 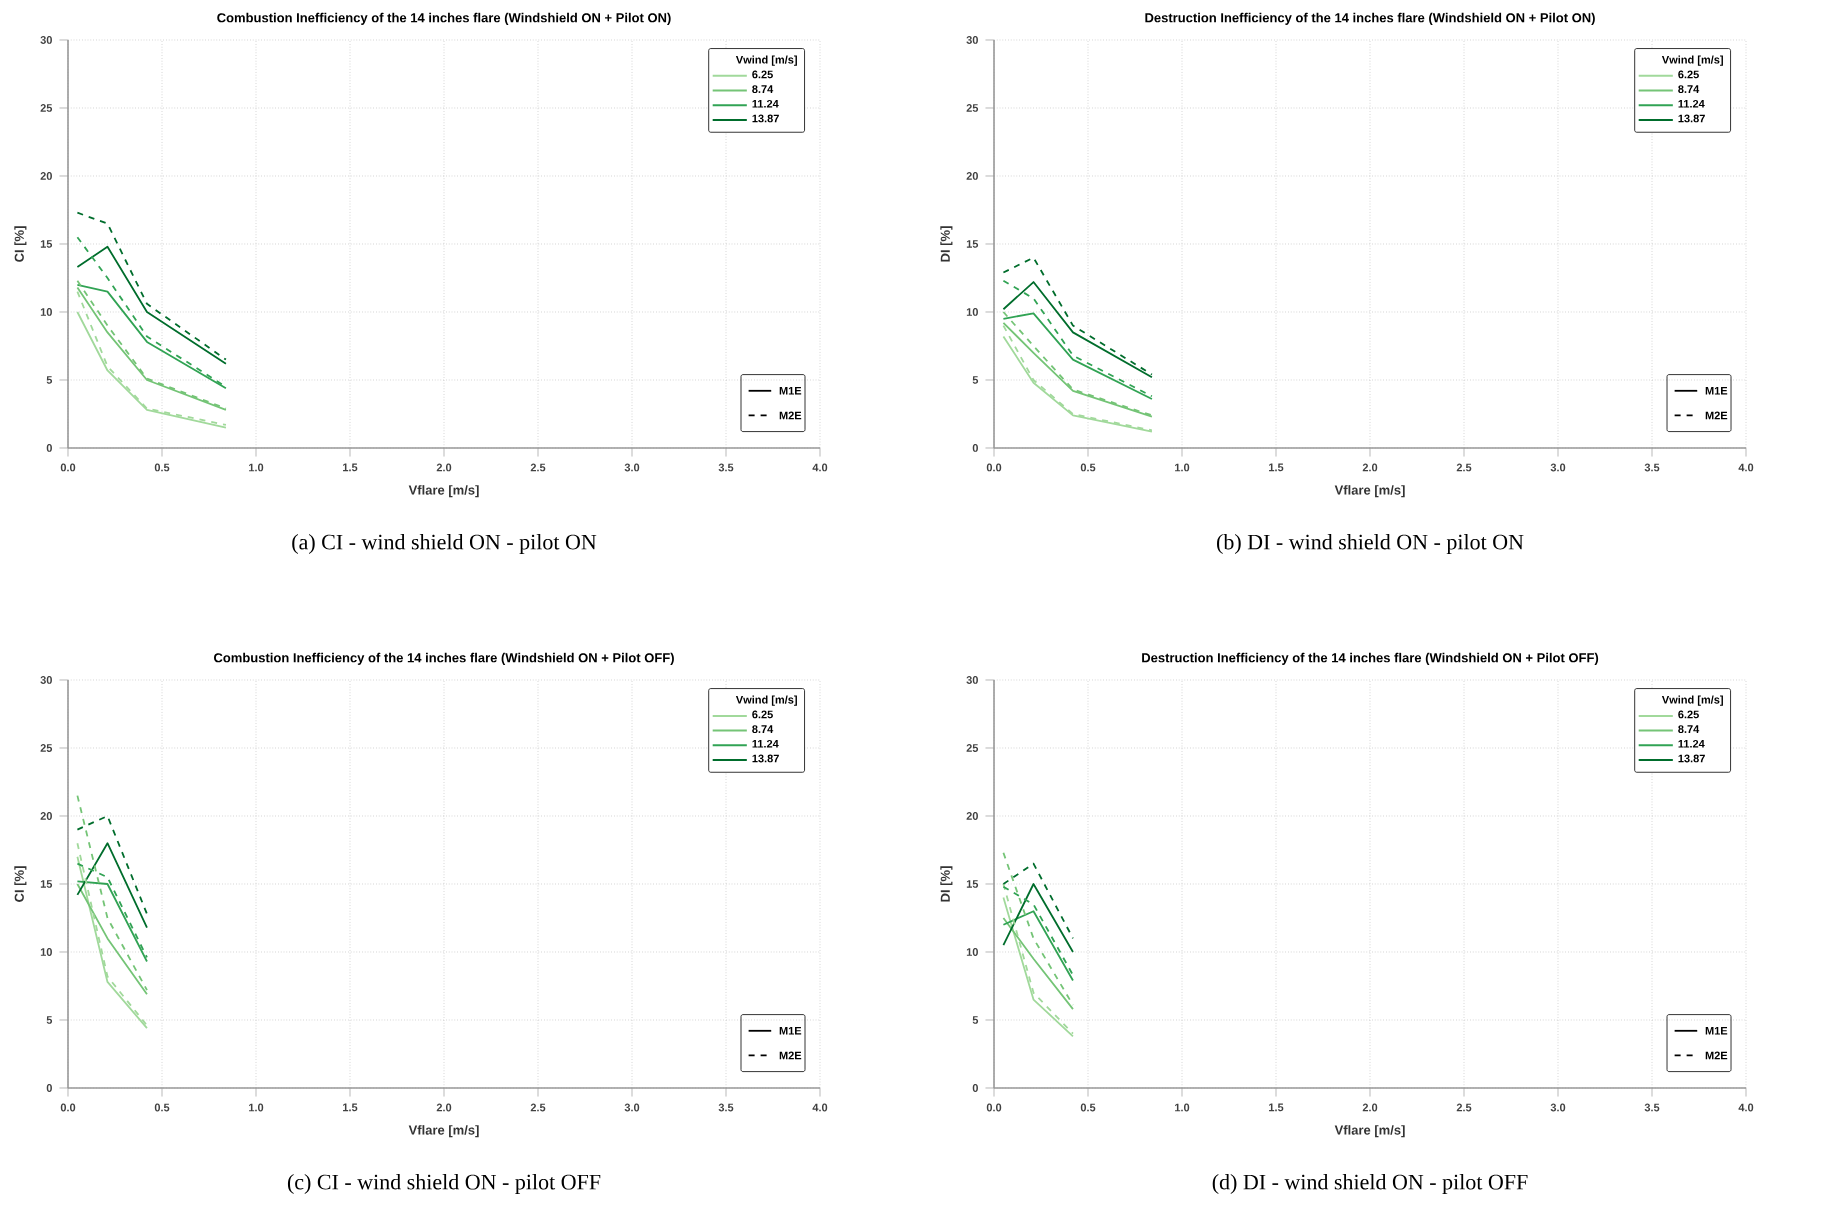 I want to click on text: (d) DI - wind shield ON - pilot OFF, so click(x=1370, y=1184).